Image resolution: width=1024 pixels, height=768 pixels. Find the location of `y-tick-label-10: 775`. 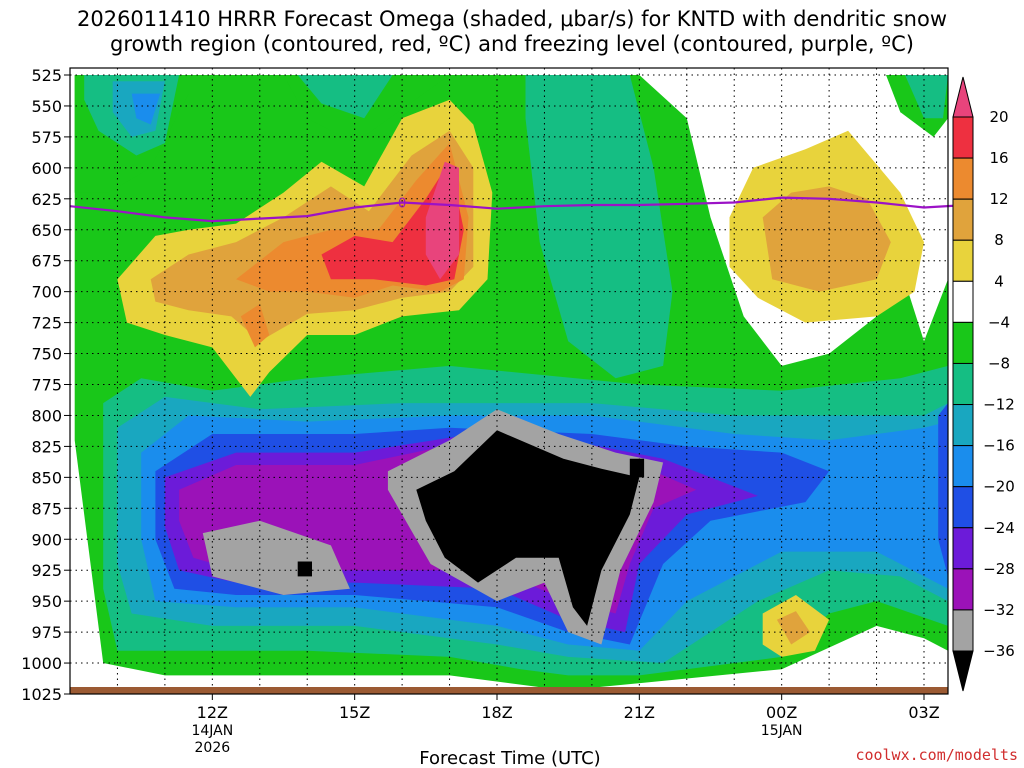

y-tick-label-10: 775 is located at coordinates (46, 385).